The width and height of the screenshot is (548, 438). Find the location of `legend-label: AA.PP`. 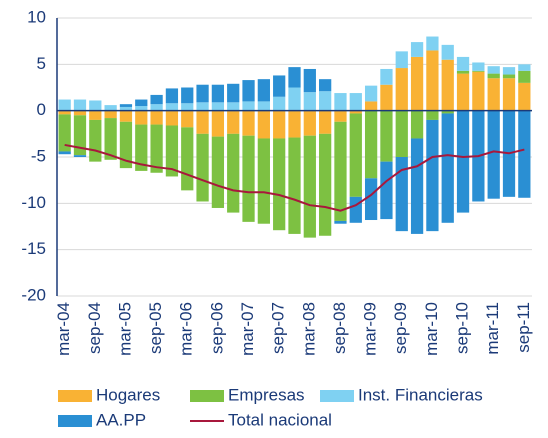

legend-label: AA.PP is located at coordinates (121, 419).